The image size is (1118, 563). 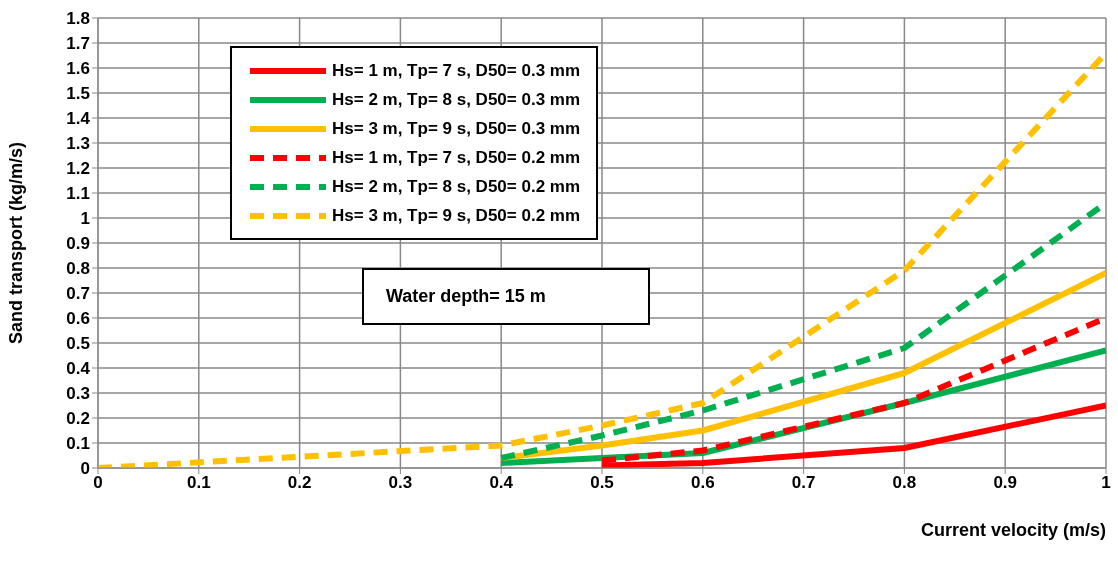 What do you see at coordinates (456, 70) in the screenshot?
I see `legend-label: Hs= 1 m, Tp= 7 s, D50= 0.3 mm` at bounding box center [456, 70].